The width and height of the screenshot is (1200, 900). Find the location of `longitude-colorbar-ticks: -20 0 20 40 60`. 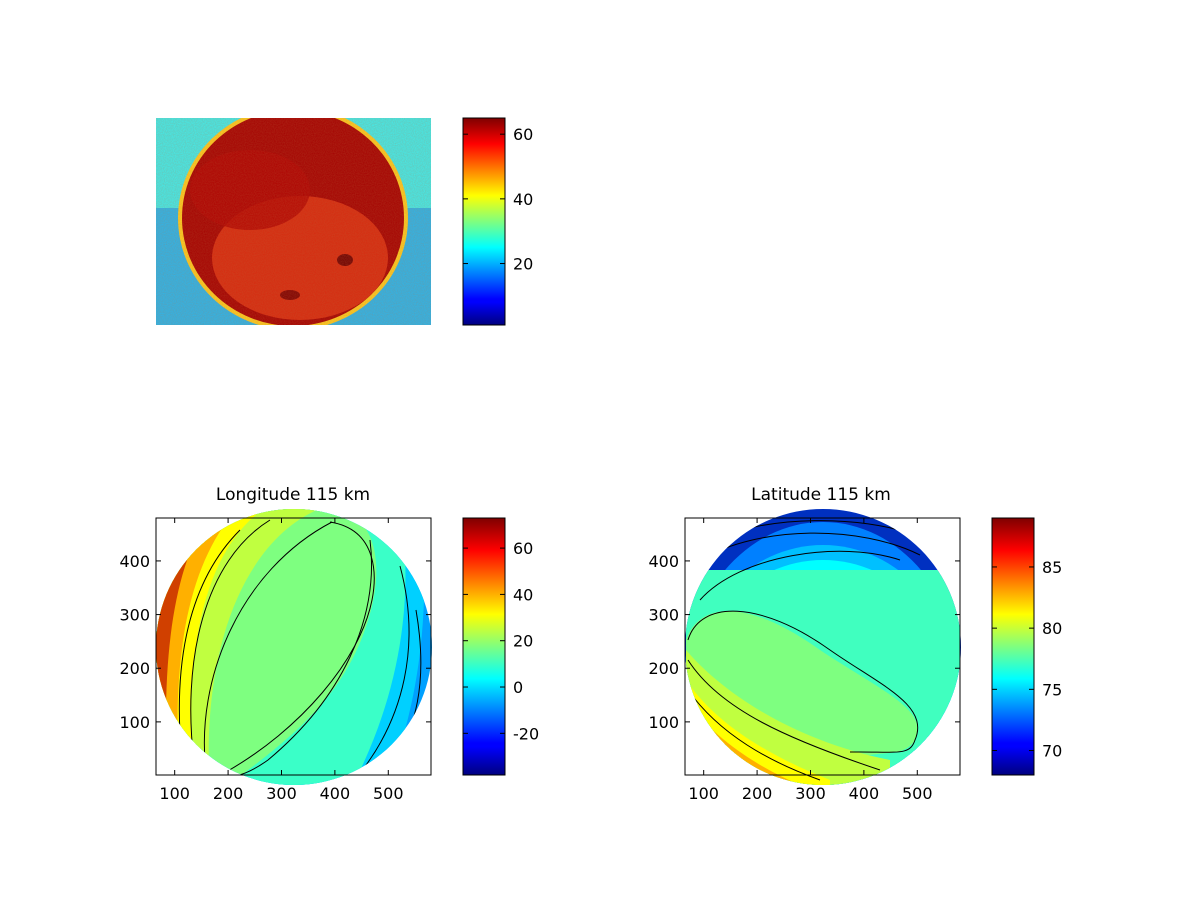

longitude-colorbar-ticks: -20 0 20 40 60 is located at coordinates (501, 641).